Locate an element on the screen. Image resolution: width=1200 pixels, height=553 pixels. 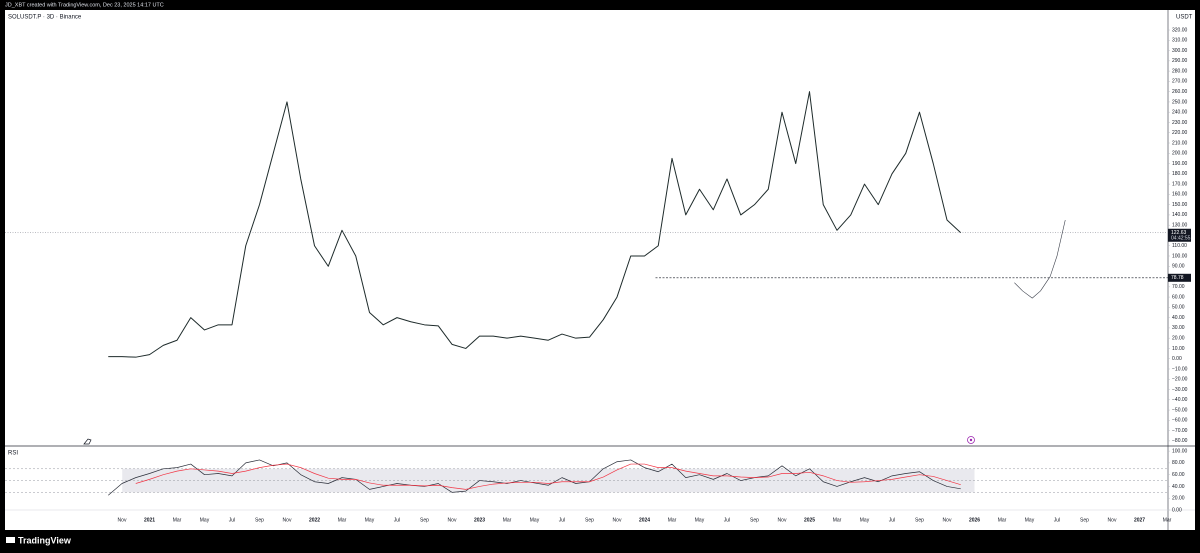
y-tick-label: 30.00 is located at coordinates (1178, 328).